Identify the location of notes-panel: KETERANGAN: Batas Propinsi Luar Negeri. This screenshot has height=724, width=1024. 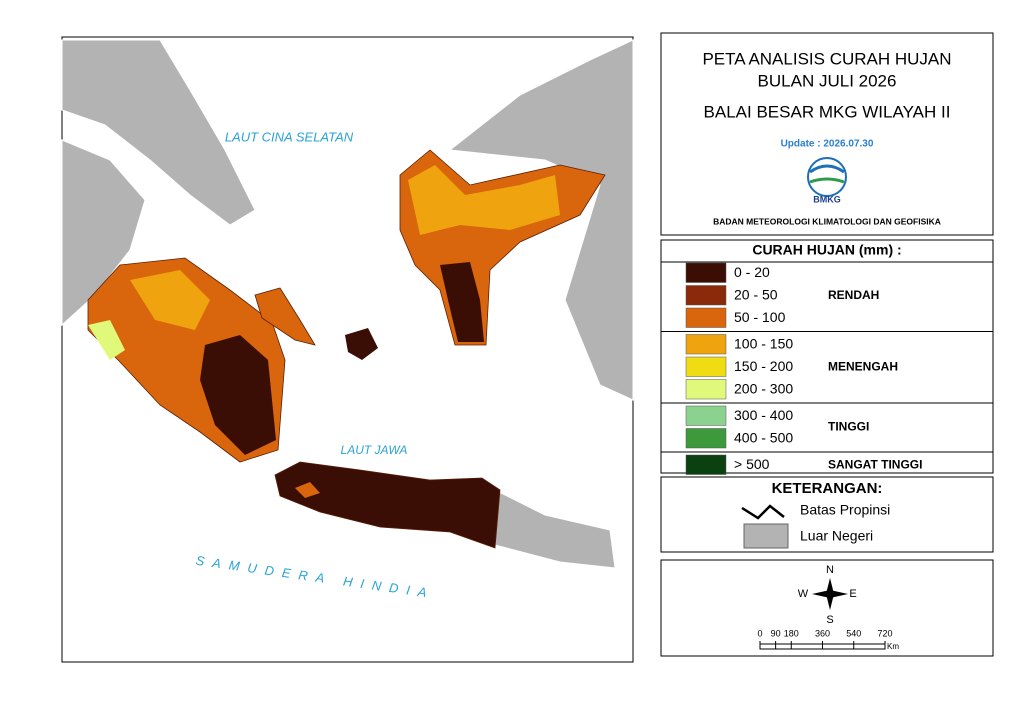
(827, 514).